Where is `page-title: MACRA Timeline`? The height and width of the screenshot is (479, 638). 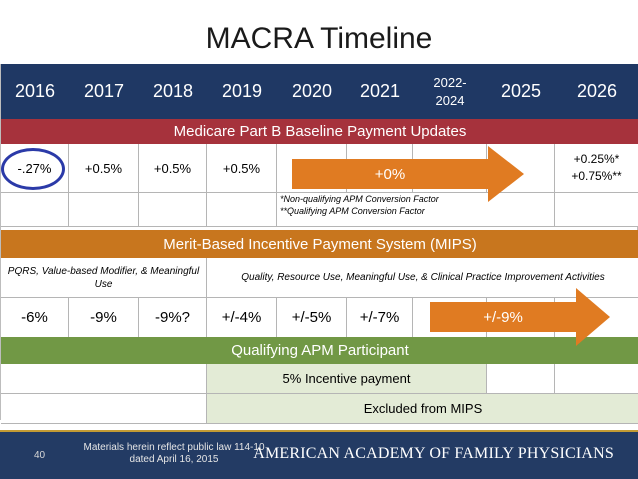
page-title: MACRA Timeline is located at coordinates (319, 38).